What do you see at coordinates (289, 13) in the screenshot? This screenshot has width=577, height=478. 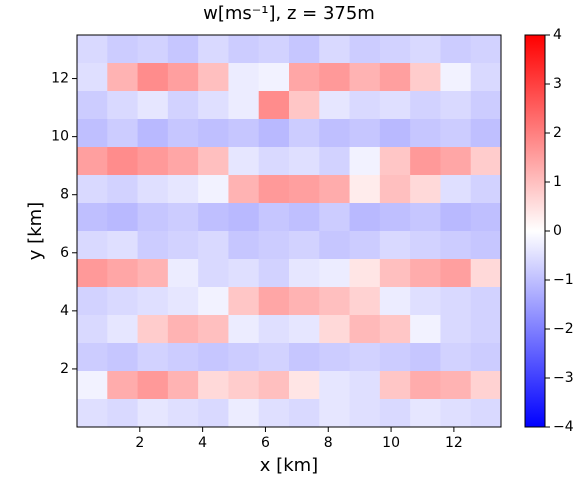 I see `chart-title: w[ms⁻¹], z = 375m` at bounding box center [289, 13].